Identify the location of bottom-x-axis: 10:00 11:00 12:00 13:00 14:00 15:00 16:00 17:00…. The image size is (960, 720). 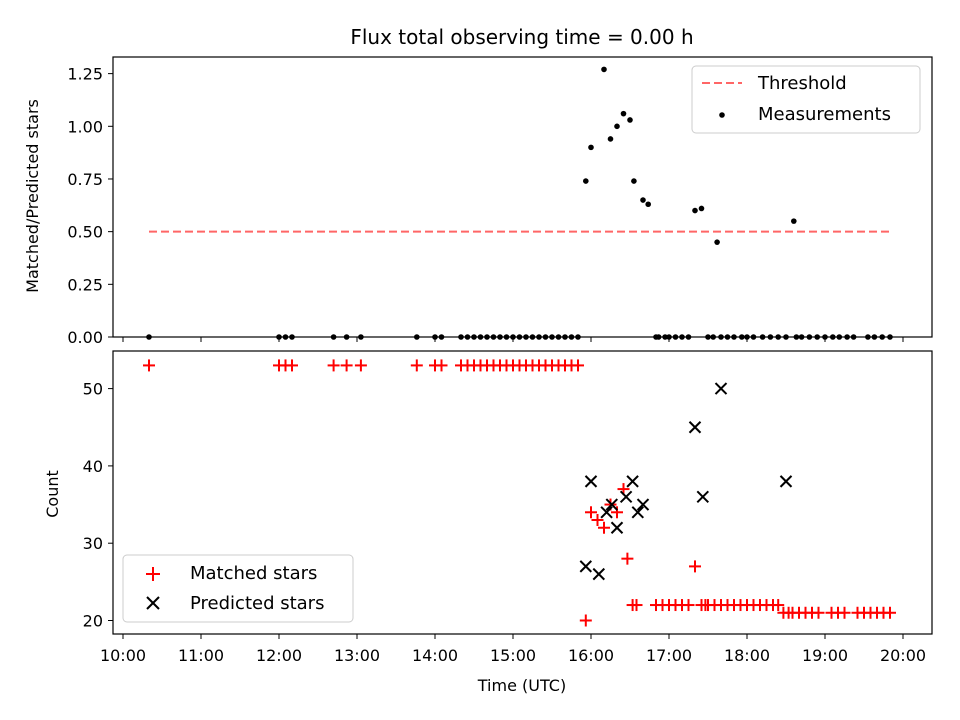
(513, 649).